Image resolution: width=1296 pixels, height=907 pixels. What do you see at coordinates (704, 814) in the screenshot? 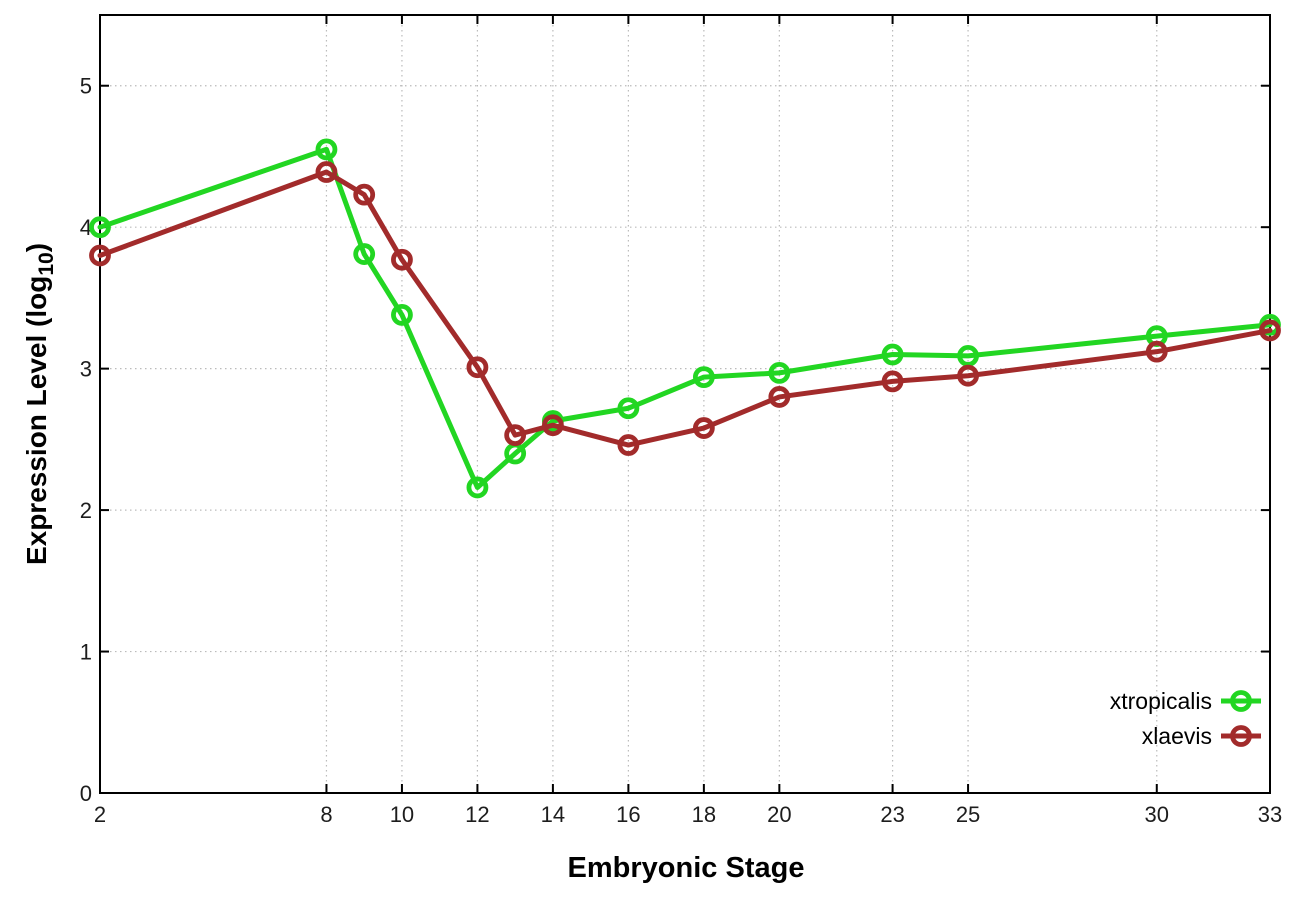
I see `x-tick-label: 18` at bounding box center [704, 814].